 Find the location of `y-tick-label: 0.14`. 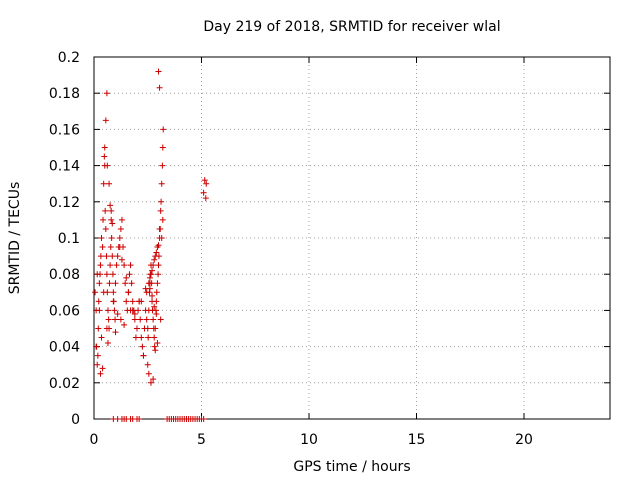

y-tick-label: 0.14 is located at coordinates (64, 167).